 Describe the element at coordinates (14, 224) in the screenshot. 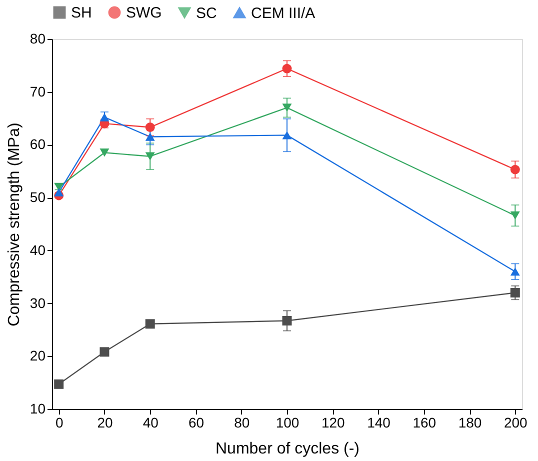

I see `y-axis-title: Compressive strength (MPa)` at that location.